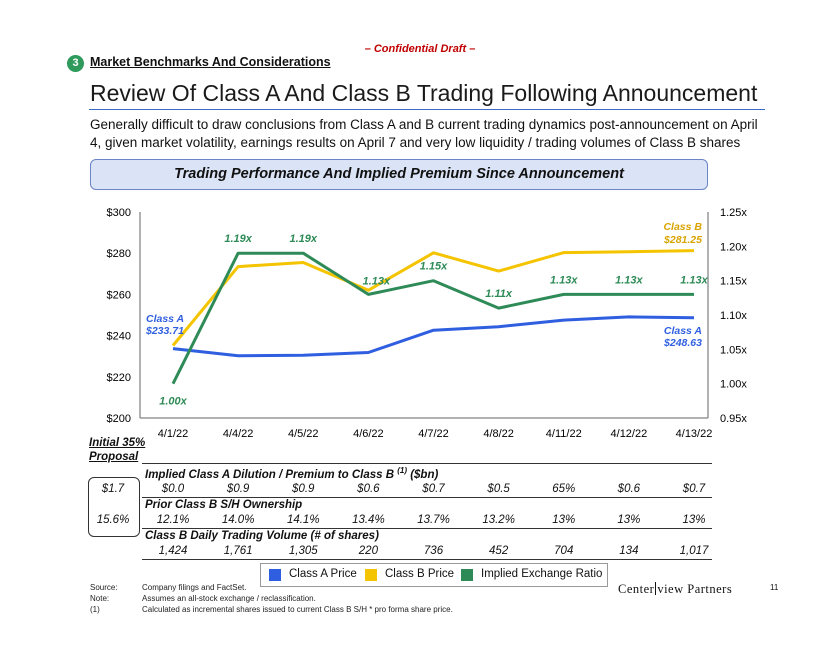 Image resolution: width=840 pixels, height=649 pixels. I want to click on confidential-label: – Confidential Draft –, so click(420, 49).